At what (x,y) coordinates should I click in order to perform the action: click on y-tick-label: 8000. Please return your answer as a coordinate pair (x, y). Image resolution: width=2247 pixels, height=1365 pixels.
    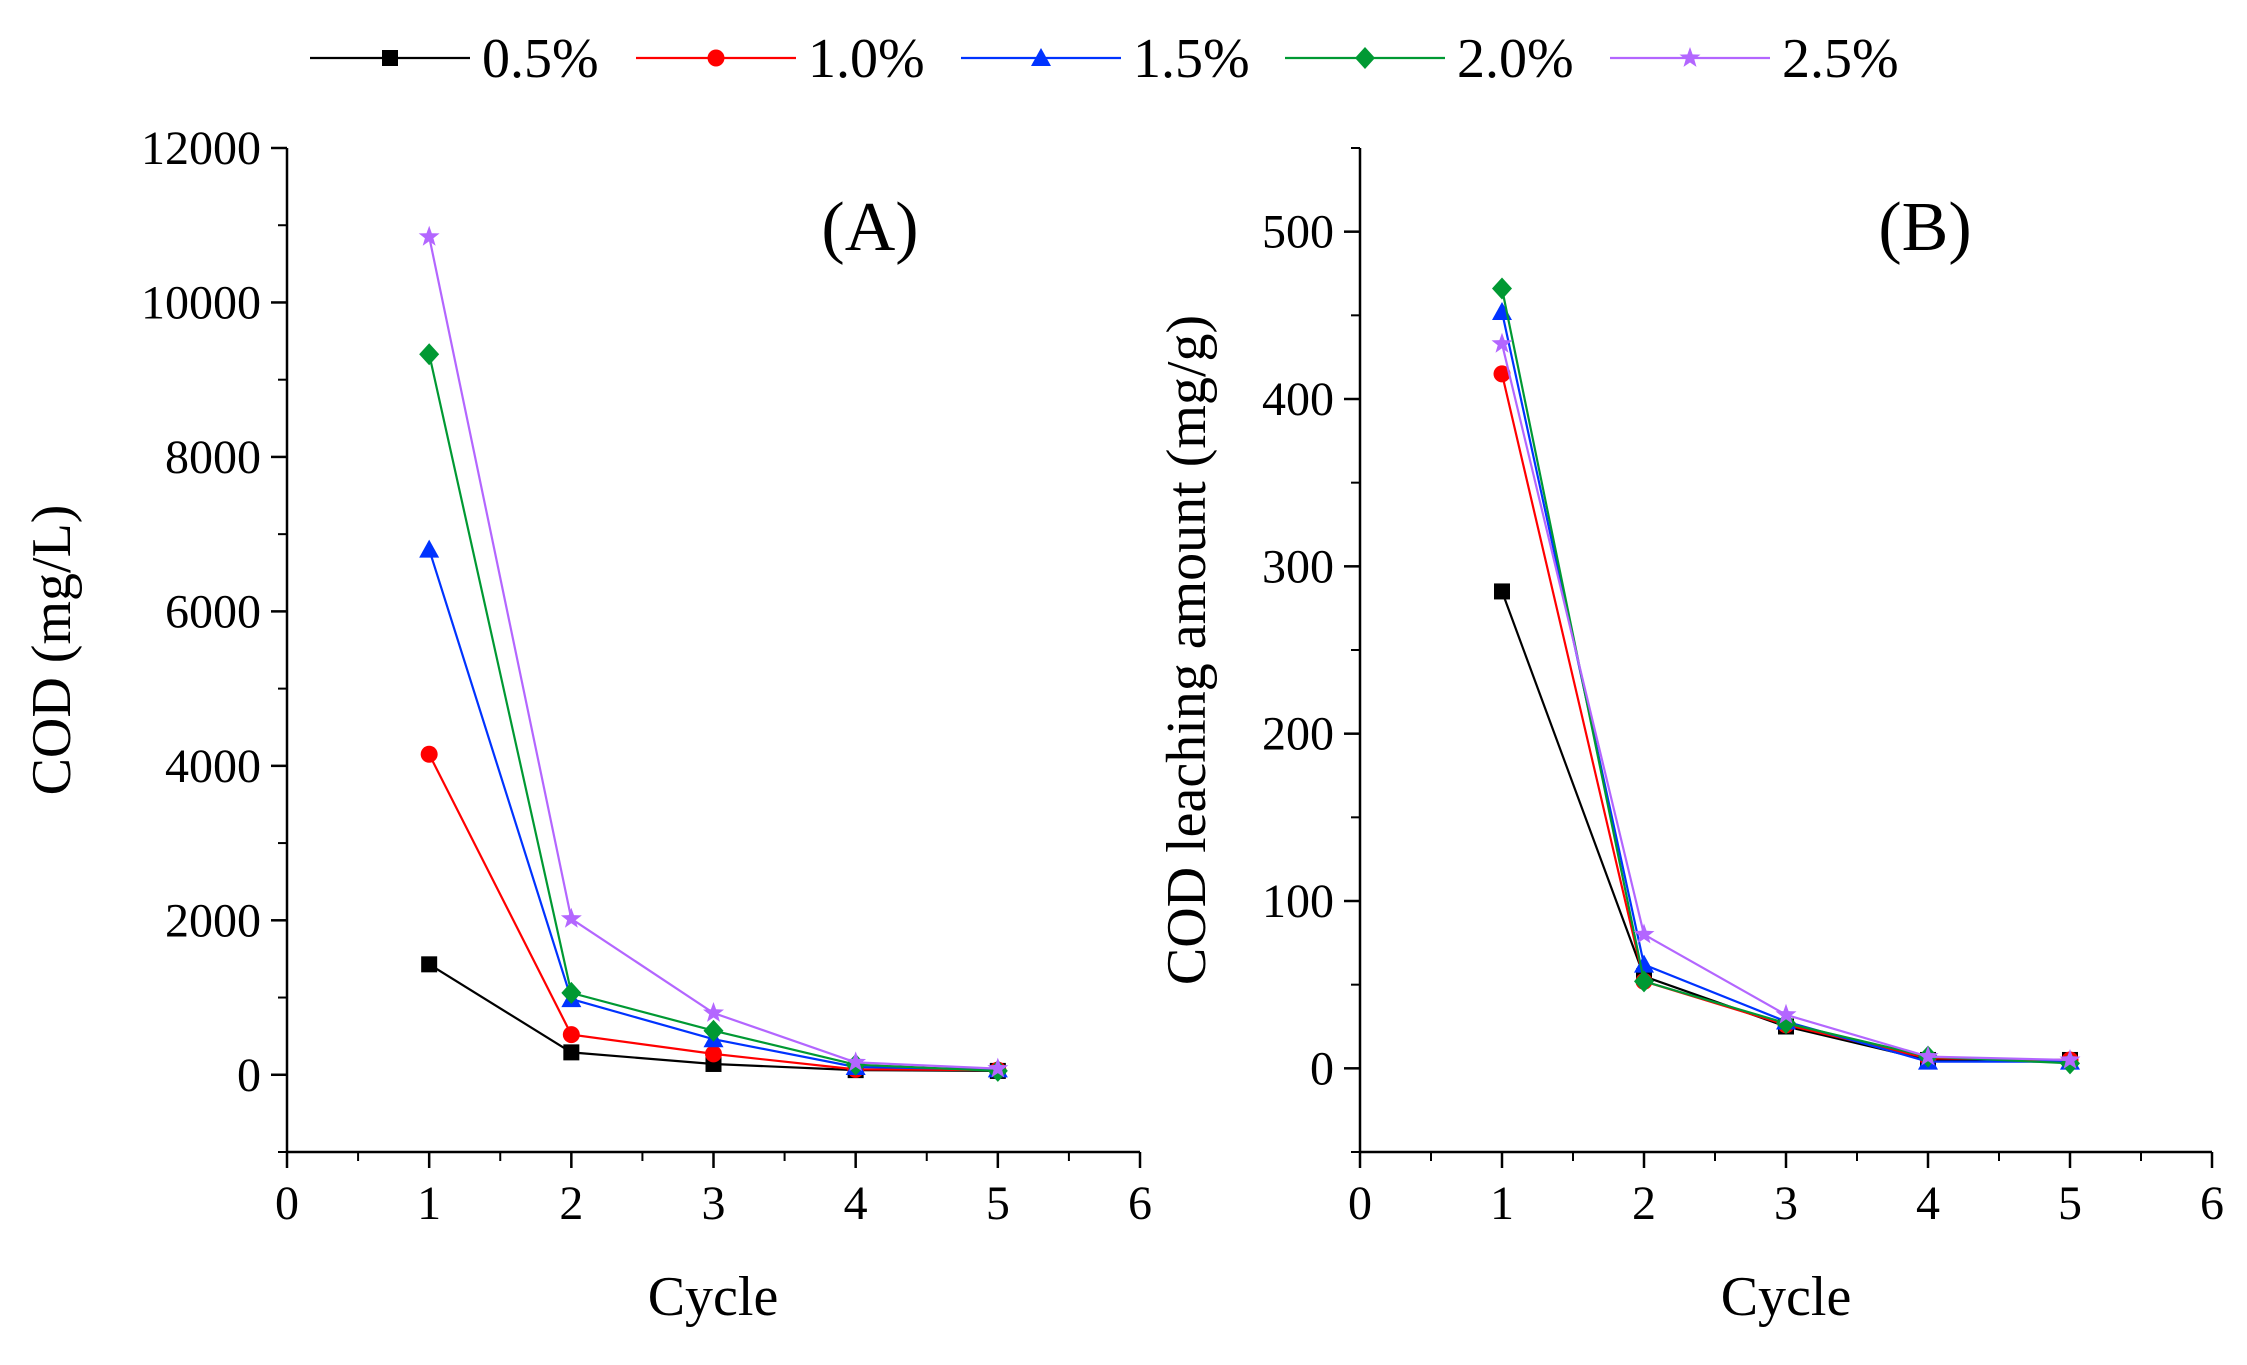
    Looking at the image, I should click on (213, 457).